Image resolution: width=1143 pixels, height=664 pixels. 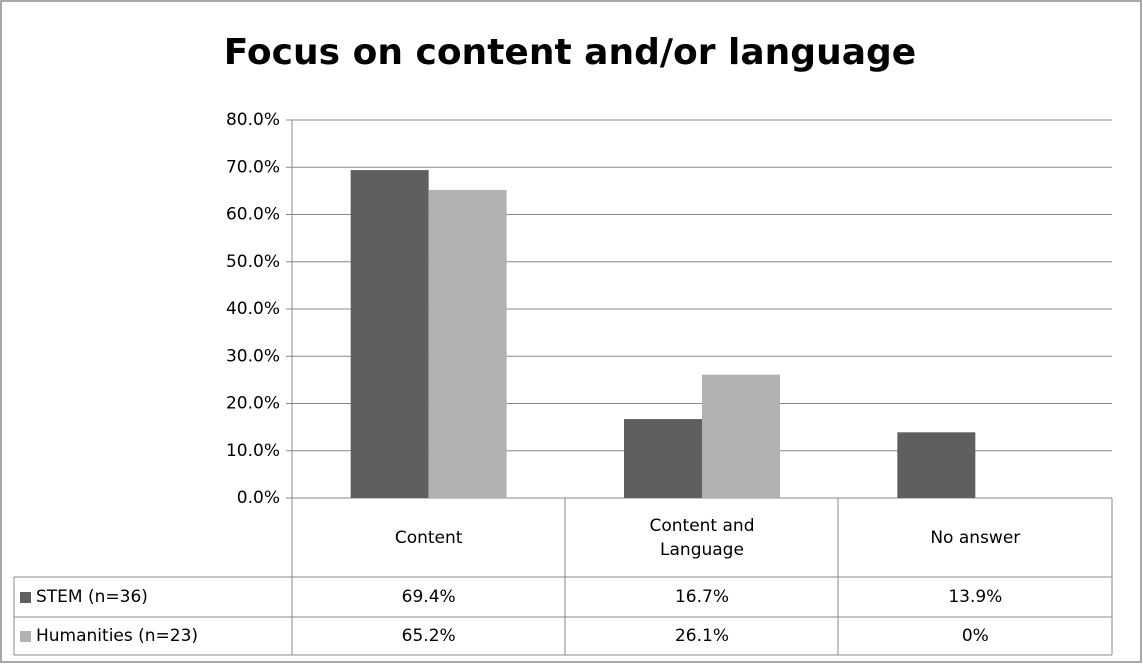 What do you see at coordinates (701, 636) in the screenshot?
I see `table-value-cell: 26.1%` at bounding box center [701, 636].